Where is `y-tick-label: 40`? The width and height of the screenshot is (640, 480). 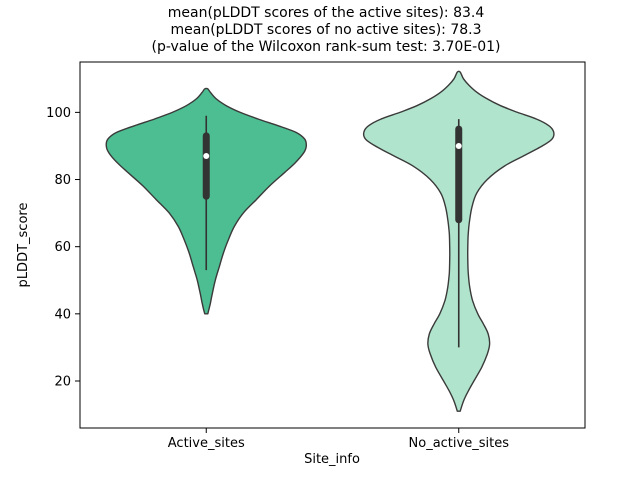 y-tick-label: 40 is located at coordinates (62, 314).